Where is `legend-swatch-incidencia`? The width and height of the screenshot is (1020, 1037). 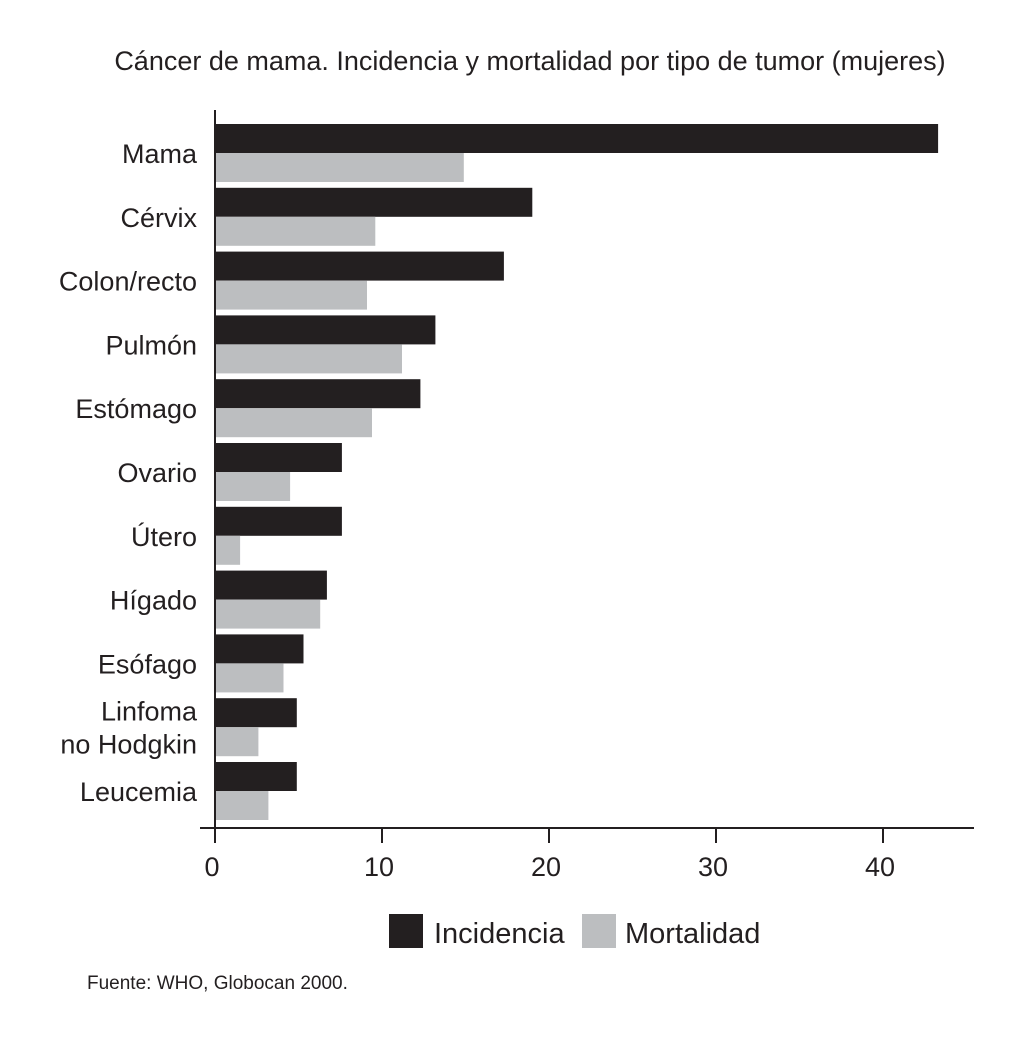 legend-swatch-incidencia is located at coordinates (406, 931).